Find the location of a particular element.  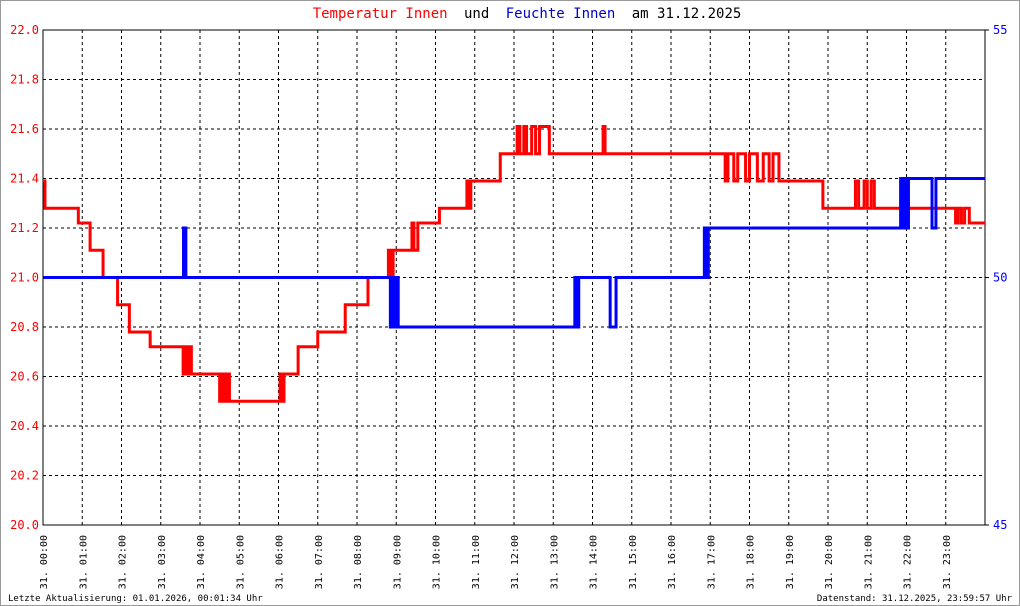

x-tick-label: 31. 15:00 is located at coordinates (633, 562).